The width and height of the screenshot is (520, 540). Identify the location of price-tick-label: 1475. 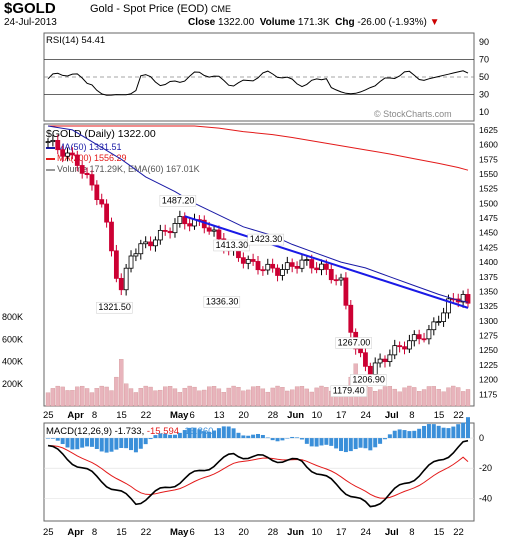
(488, 218).